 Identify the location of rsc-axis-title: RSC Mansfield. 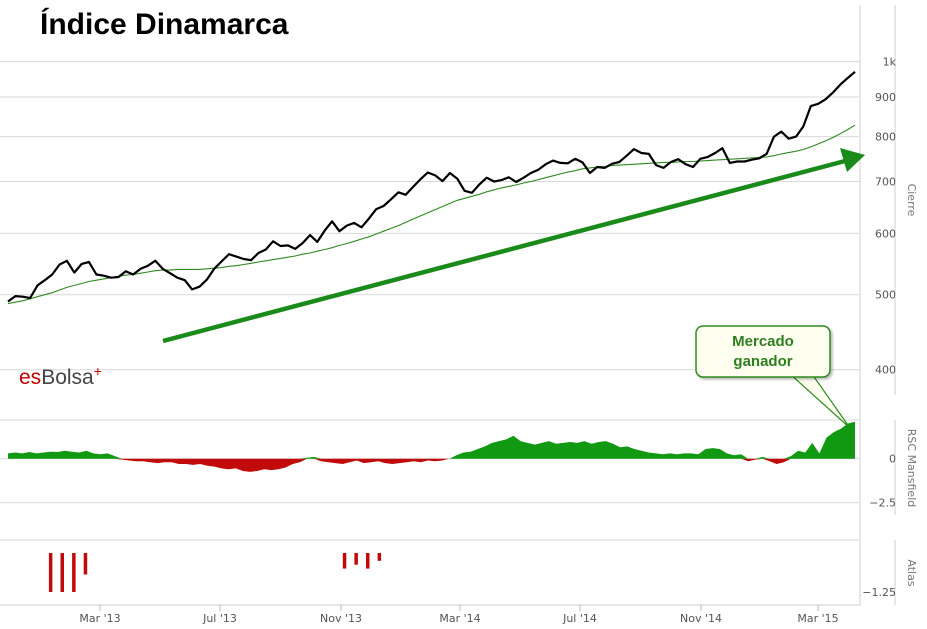
(911, 468).